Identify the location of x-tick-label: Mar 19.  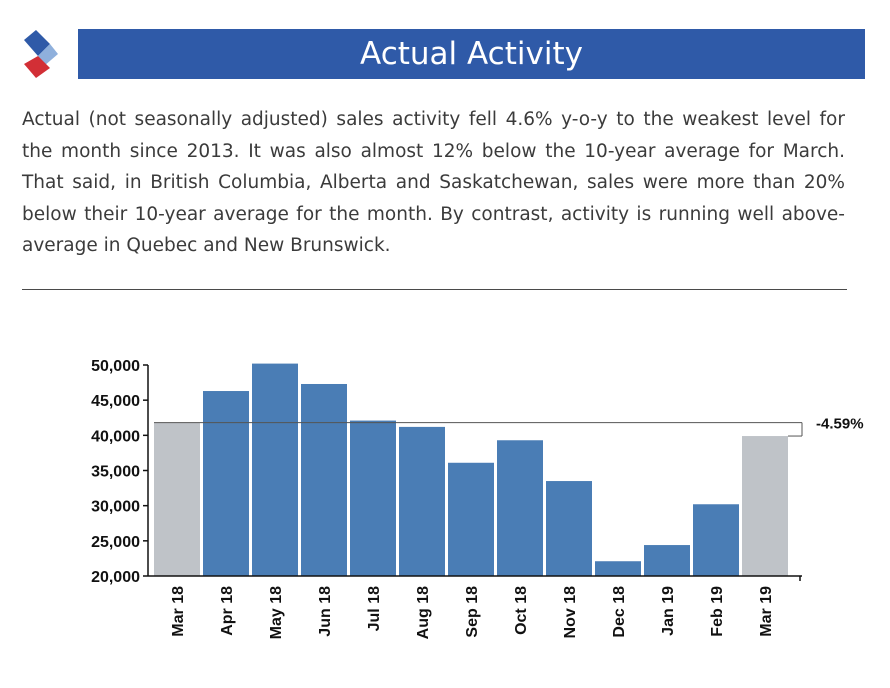
(766, 611).